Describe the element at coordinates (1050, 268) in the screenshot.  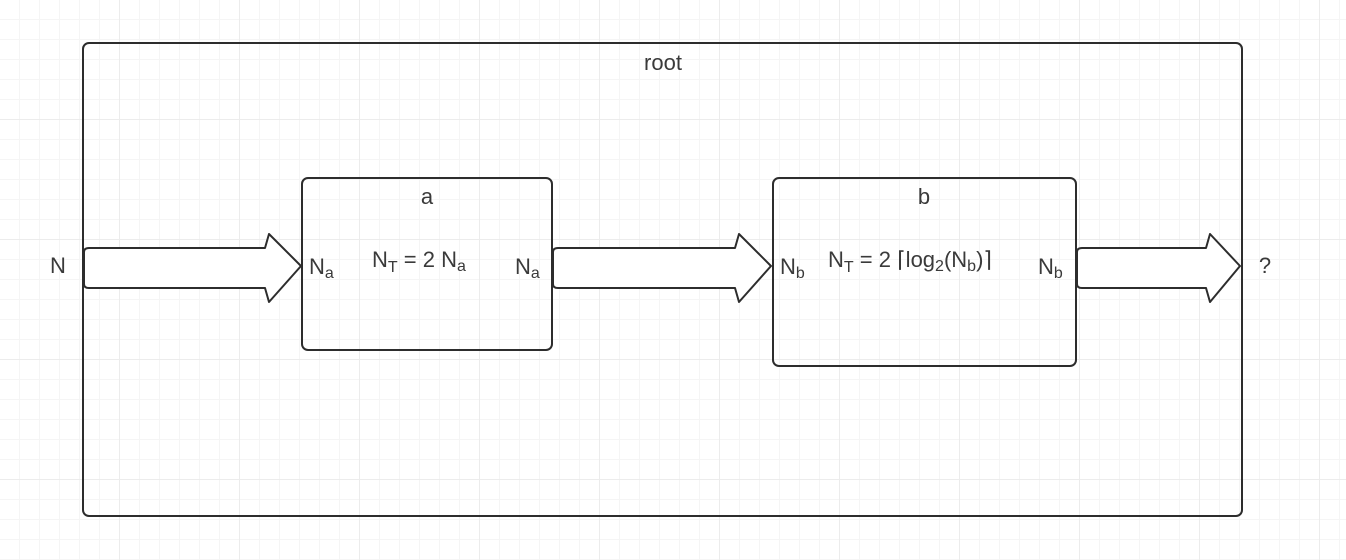
I see `block-b-output-port: Nb` at that location.